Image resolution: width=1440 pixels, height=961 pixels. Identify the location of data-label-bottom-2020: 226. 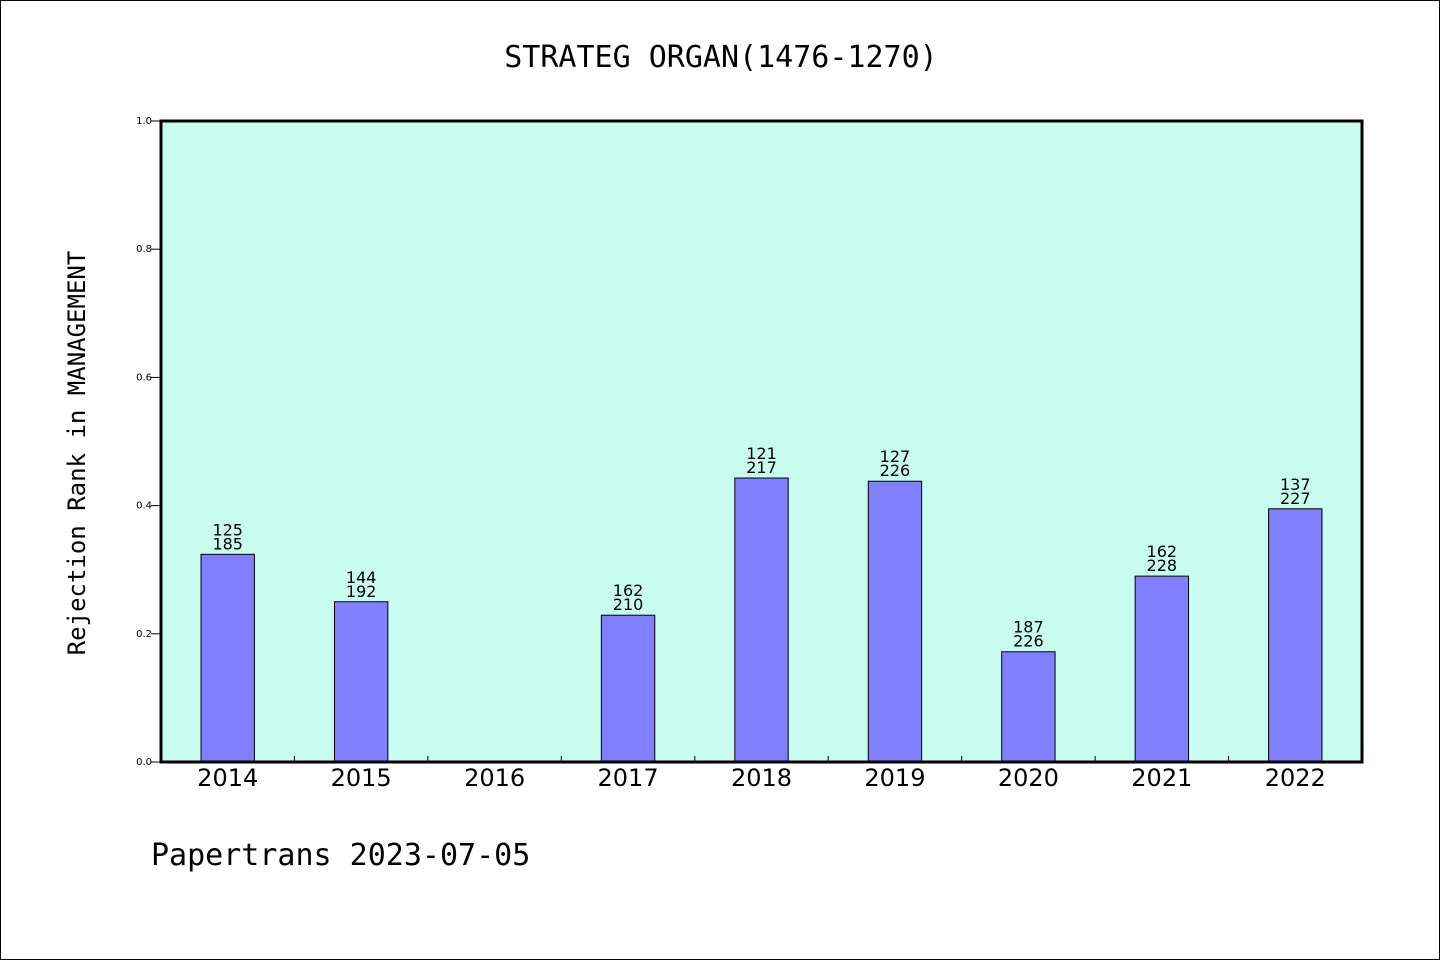
(1028, 641).